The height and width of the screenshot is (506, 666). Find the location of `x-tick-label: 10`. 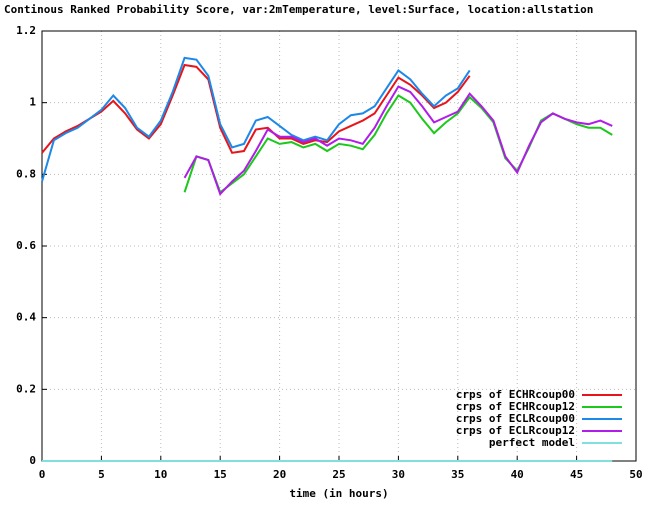

x-tick-label: 10 is located at coordinates (160, 474).